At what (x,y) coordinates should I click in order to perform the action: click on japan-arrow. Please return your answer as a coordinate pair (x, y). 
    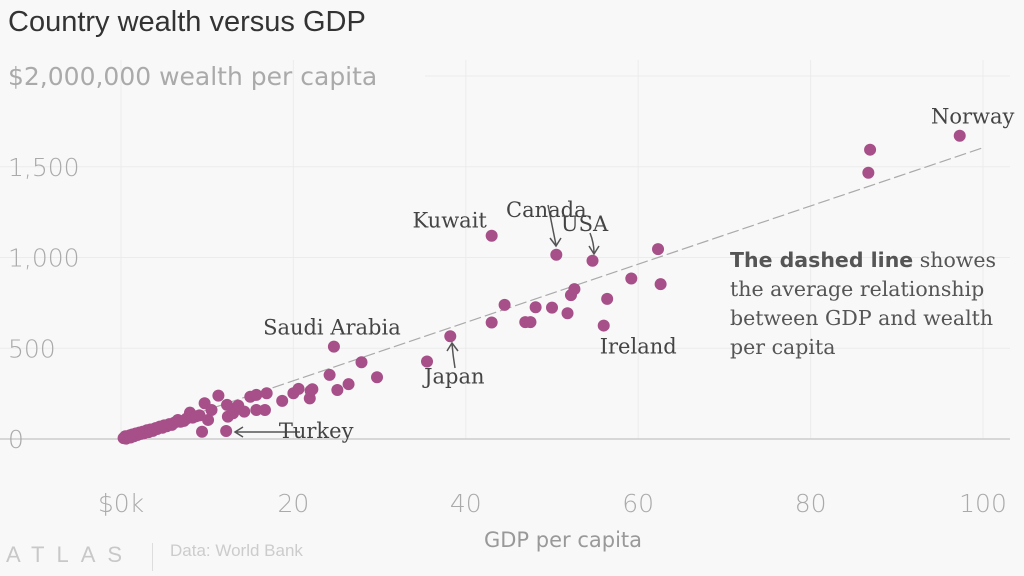
    Looking at the image, I should click on (452, 355).